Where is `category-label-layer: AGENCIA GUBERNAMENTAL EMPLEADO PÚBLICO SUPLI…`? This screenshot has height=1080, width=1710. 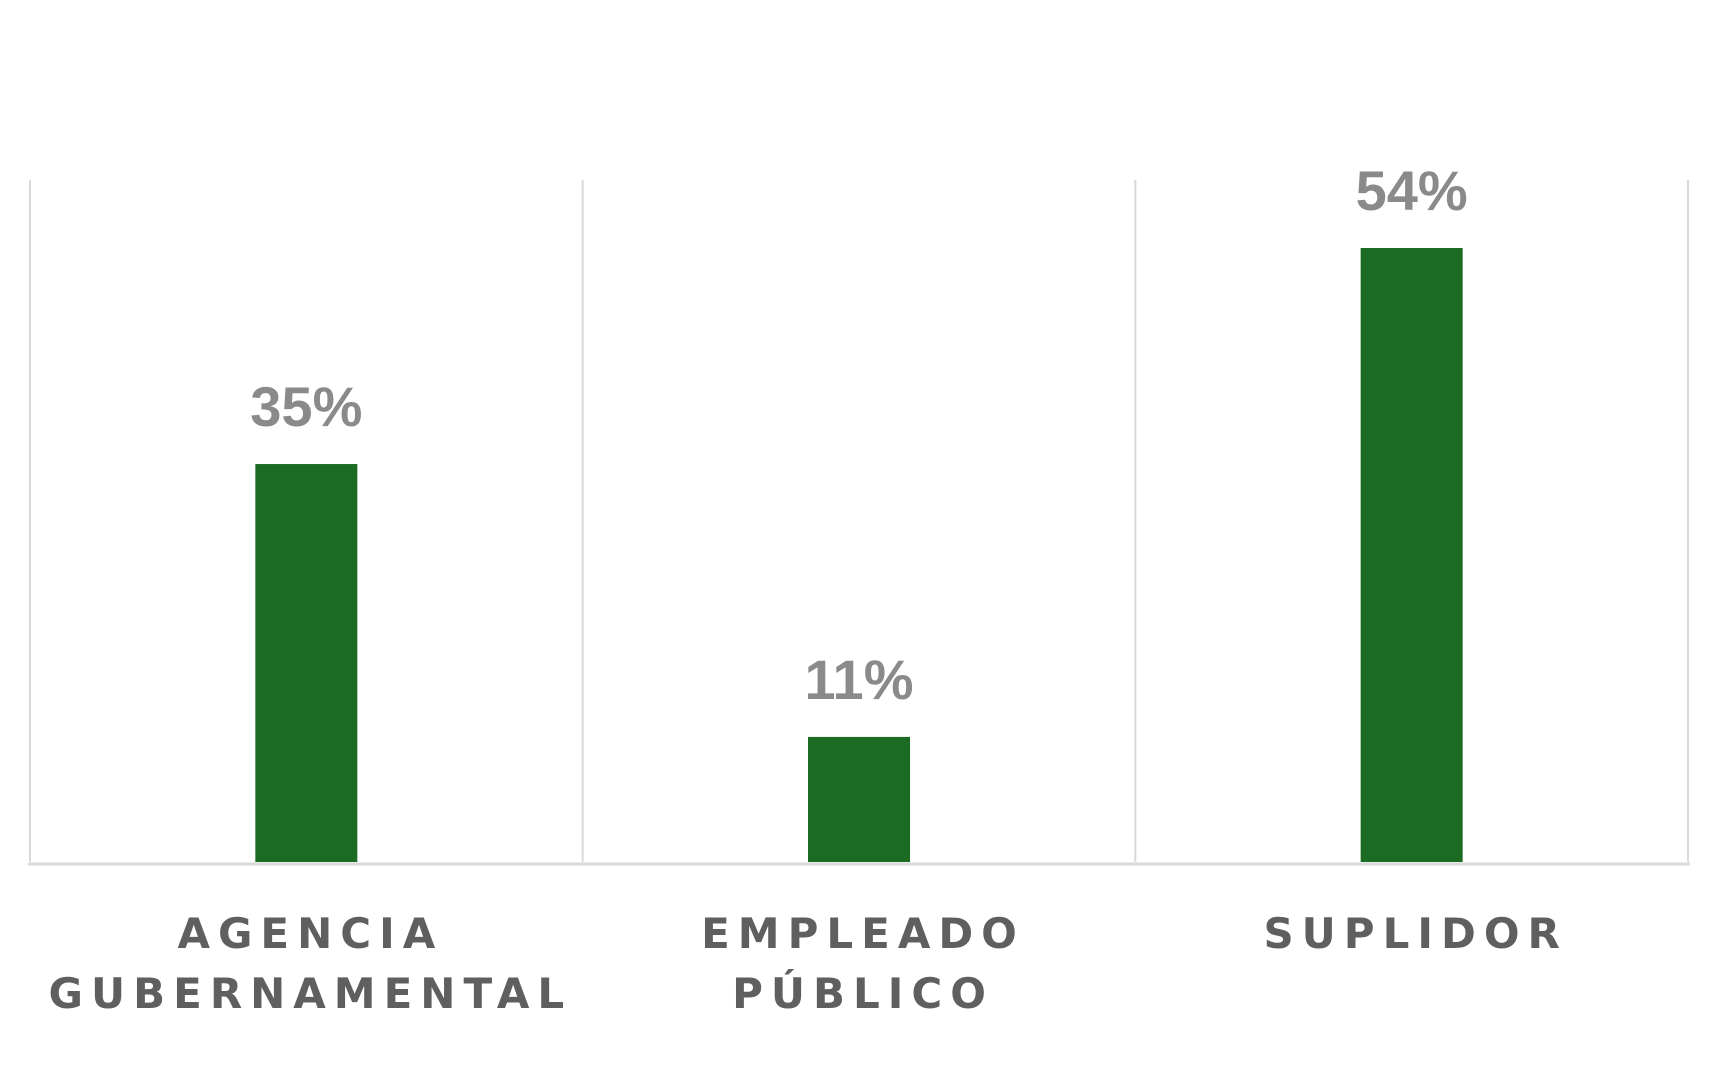 category-label-layer: AGENCIA GUBERNAMENTAL EMPLEADO PÚBLICO SUPLI… is located at coordinates (808, 963).